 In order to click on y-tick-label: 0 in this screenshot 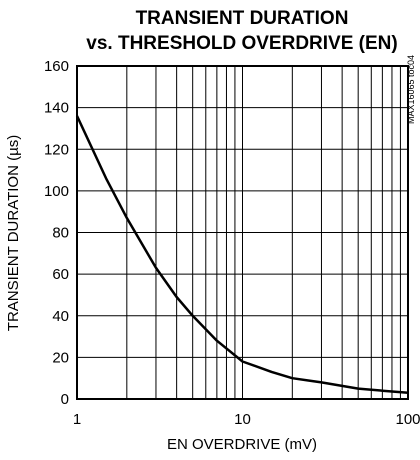, I will do `click(65, 399)`.